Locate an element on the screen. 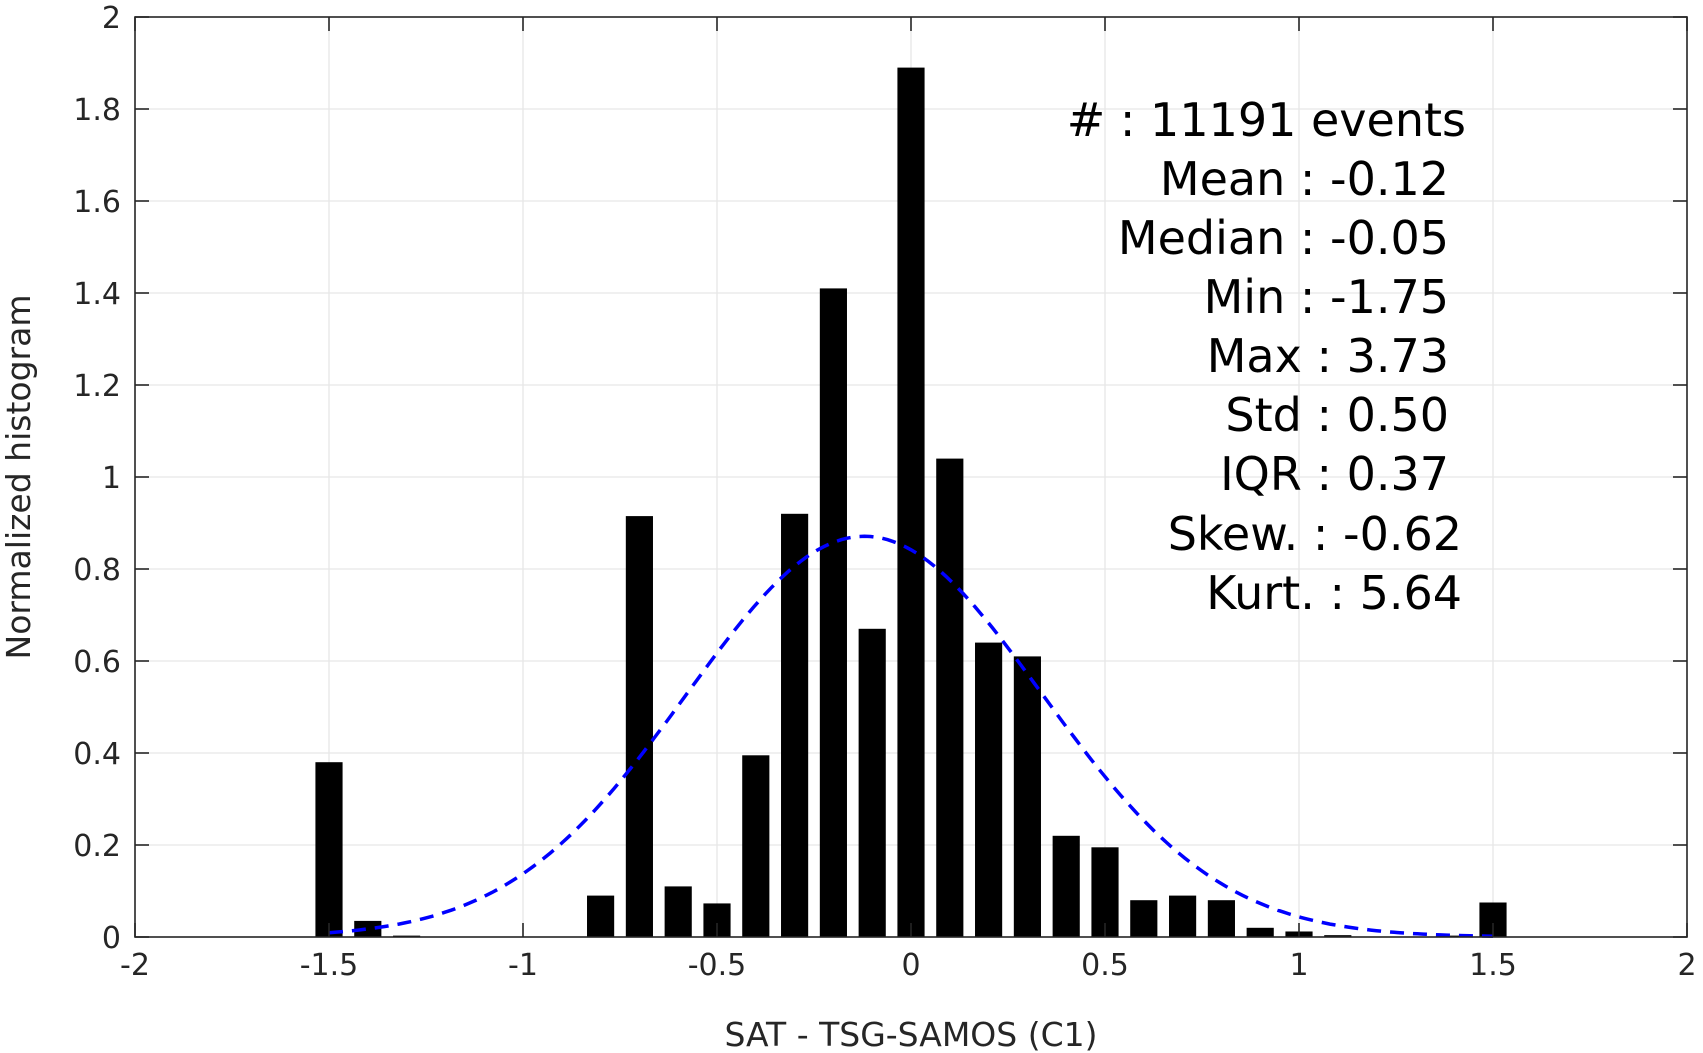 Image resolution: width=1703 pixels, height=1053 pixels. y-tick-label: 1.4 is located at coordinates (97, 294).